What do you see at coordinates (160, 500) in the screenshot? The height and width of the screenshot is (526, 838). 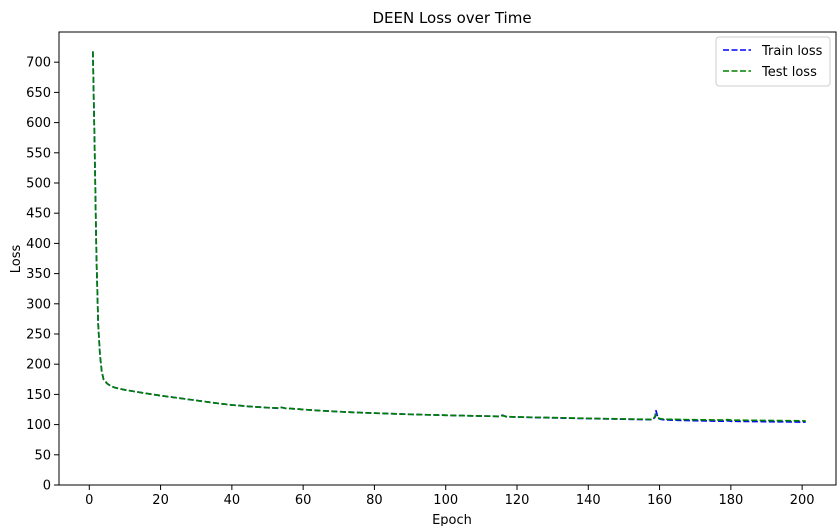 I see `x-tick-label: 20` at bounding box center [160, 500].